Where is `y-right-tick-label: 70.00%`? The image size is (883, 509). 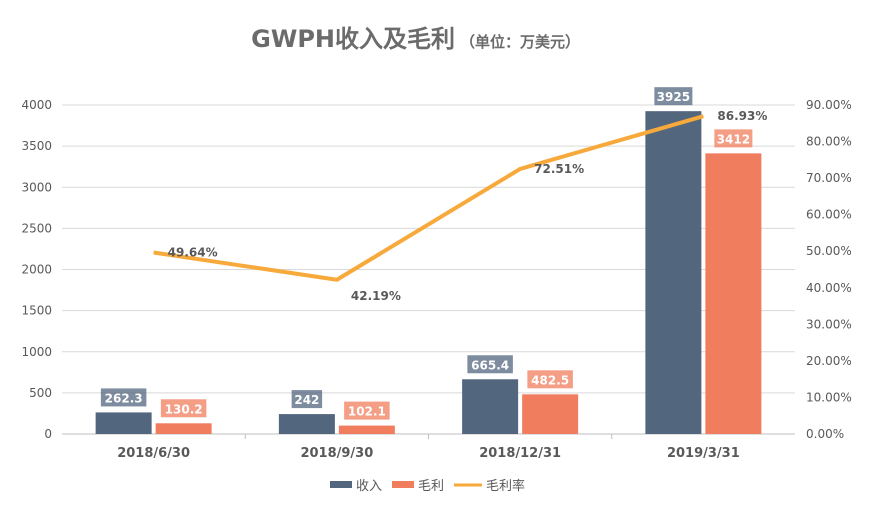
y-right-tick-label: 70.00% is located at coordinates (829, 178).